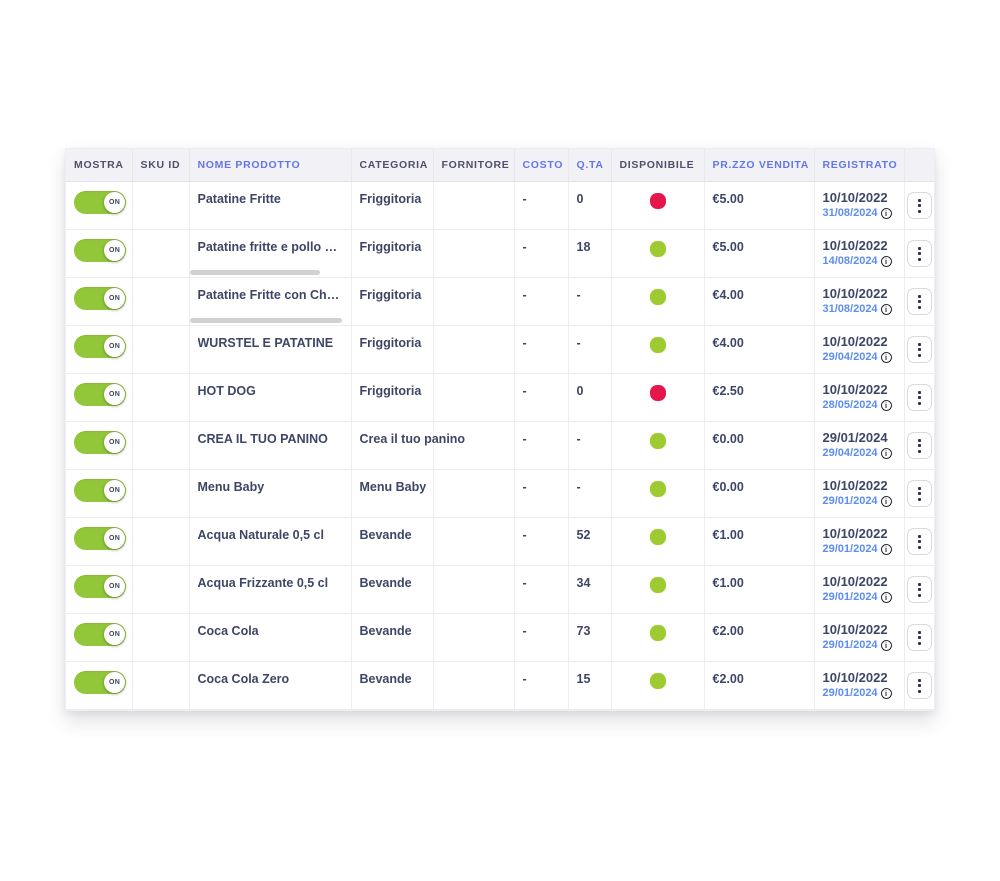  I want to click on updated-date-row: 29/01/2024 i, so click(859, 549).